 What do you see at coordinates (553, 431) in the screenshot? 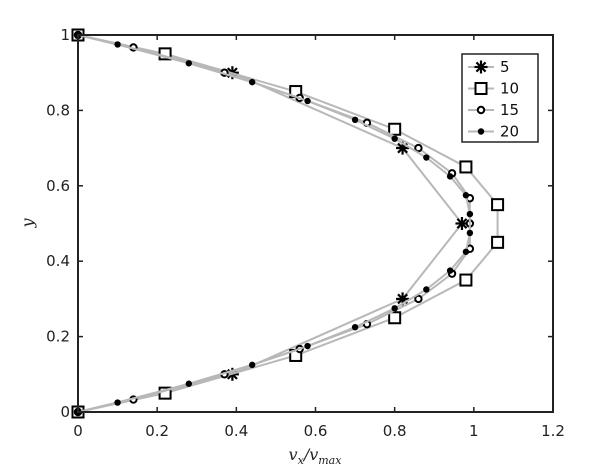
I see `x-tick-label: 1.2` at bounding box center [553, 431].